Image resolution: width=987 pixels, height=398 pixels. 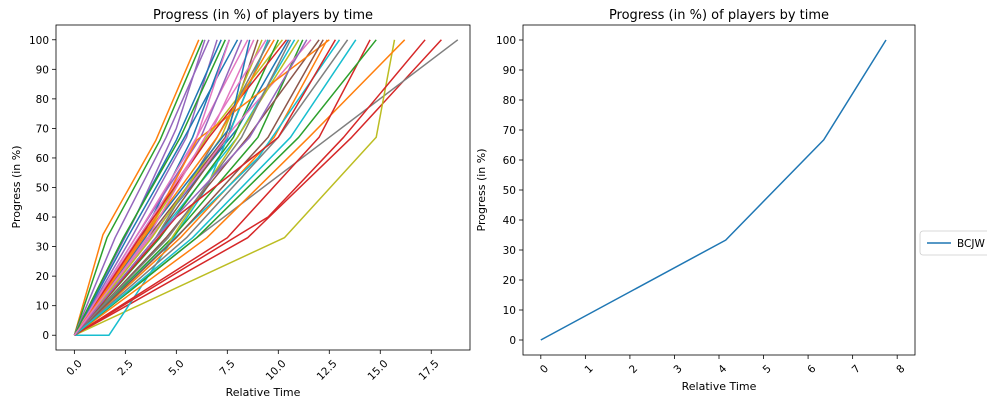 I want to click on x-tick-label: 7.5, so click(x=227, y=368).